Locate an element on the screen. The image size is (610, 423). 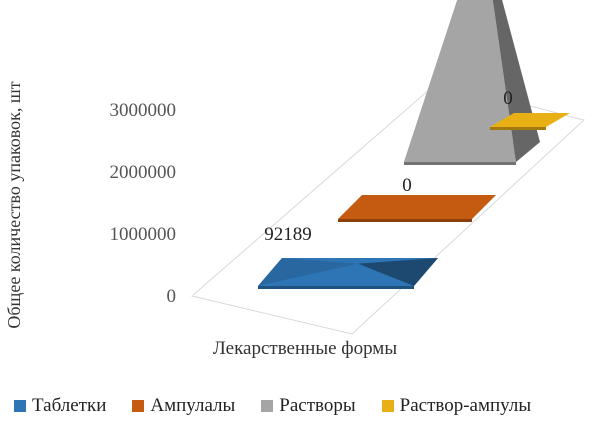
legend-item: Таблетки is located at coordinates (60, 406).